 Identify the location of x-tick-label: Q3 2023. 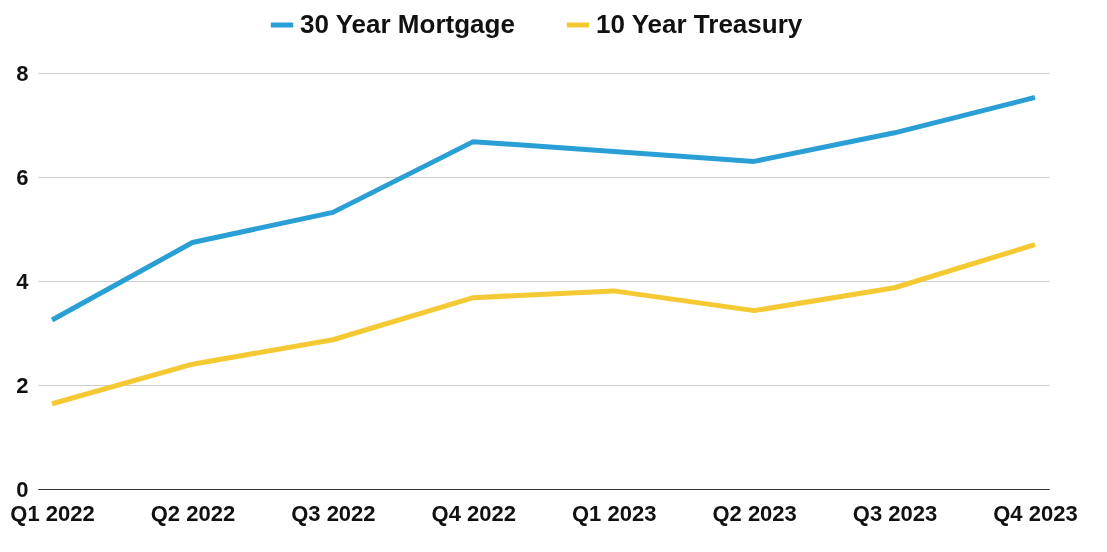
(895, 513).